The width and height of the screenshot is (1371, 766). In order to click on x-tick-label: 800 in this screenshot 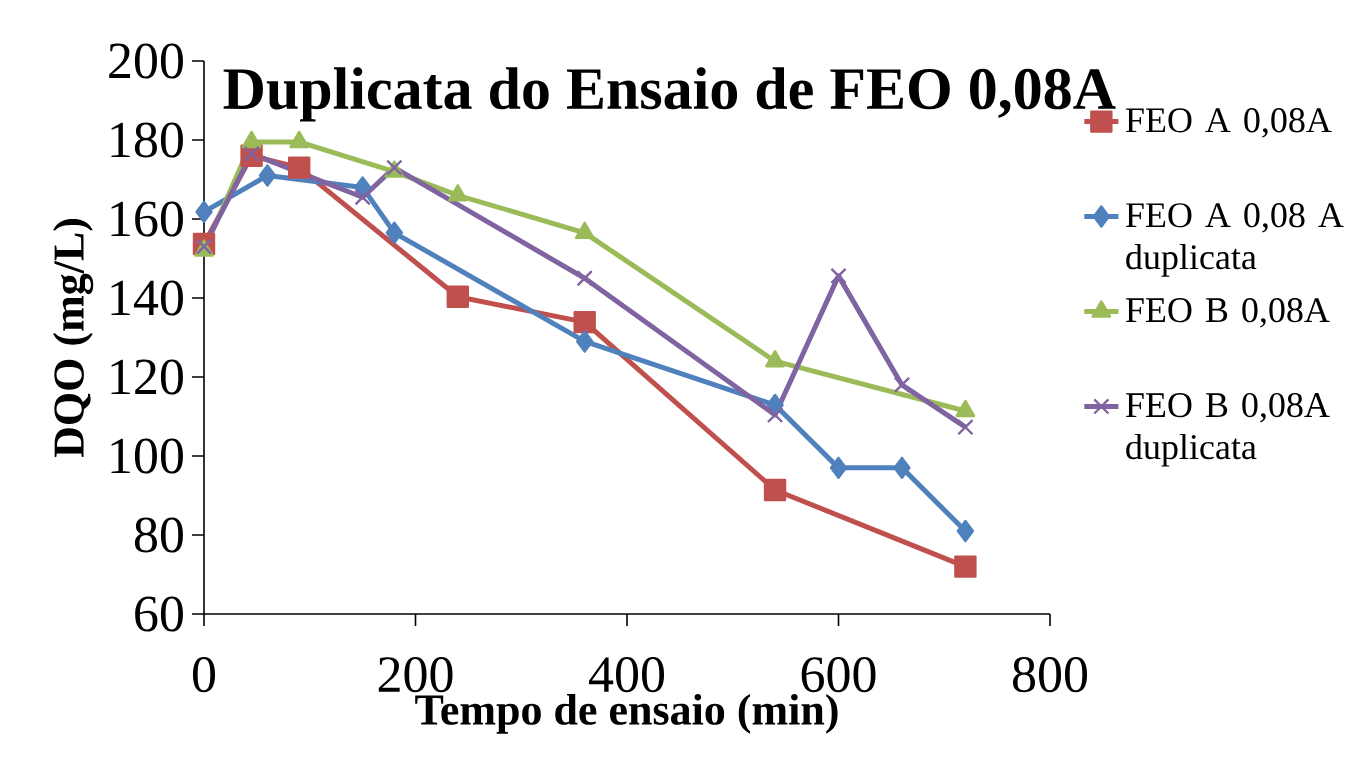, I will do `click(1050, 675)`.